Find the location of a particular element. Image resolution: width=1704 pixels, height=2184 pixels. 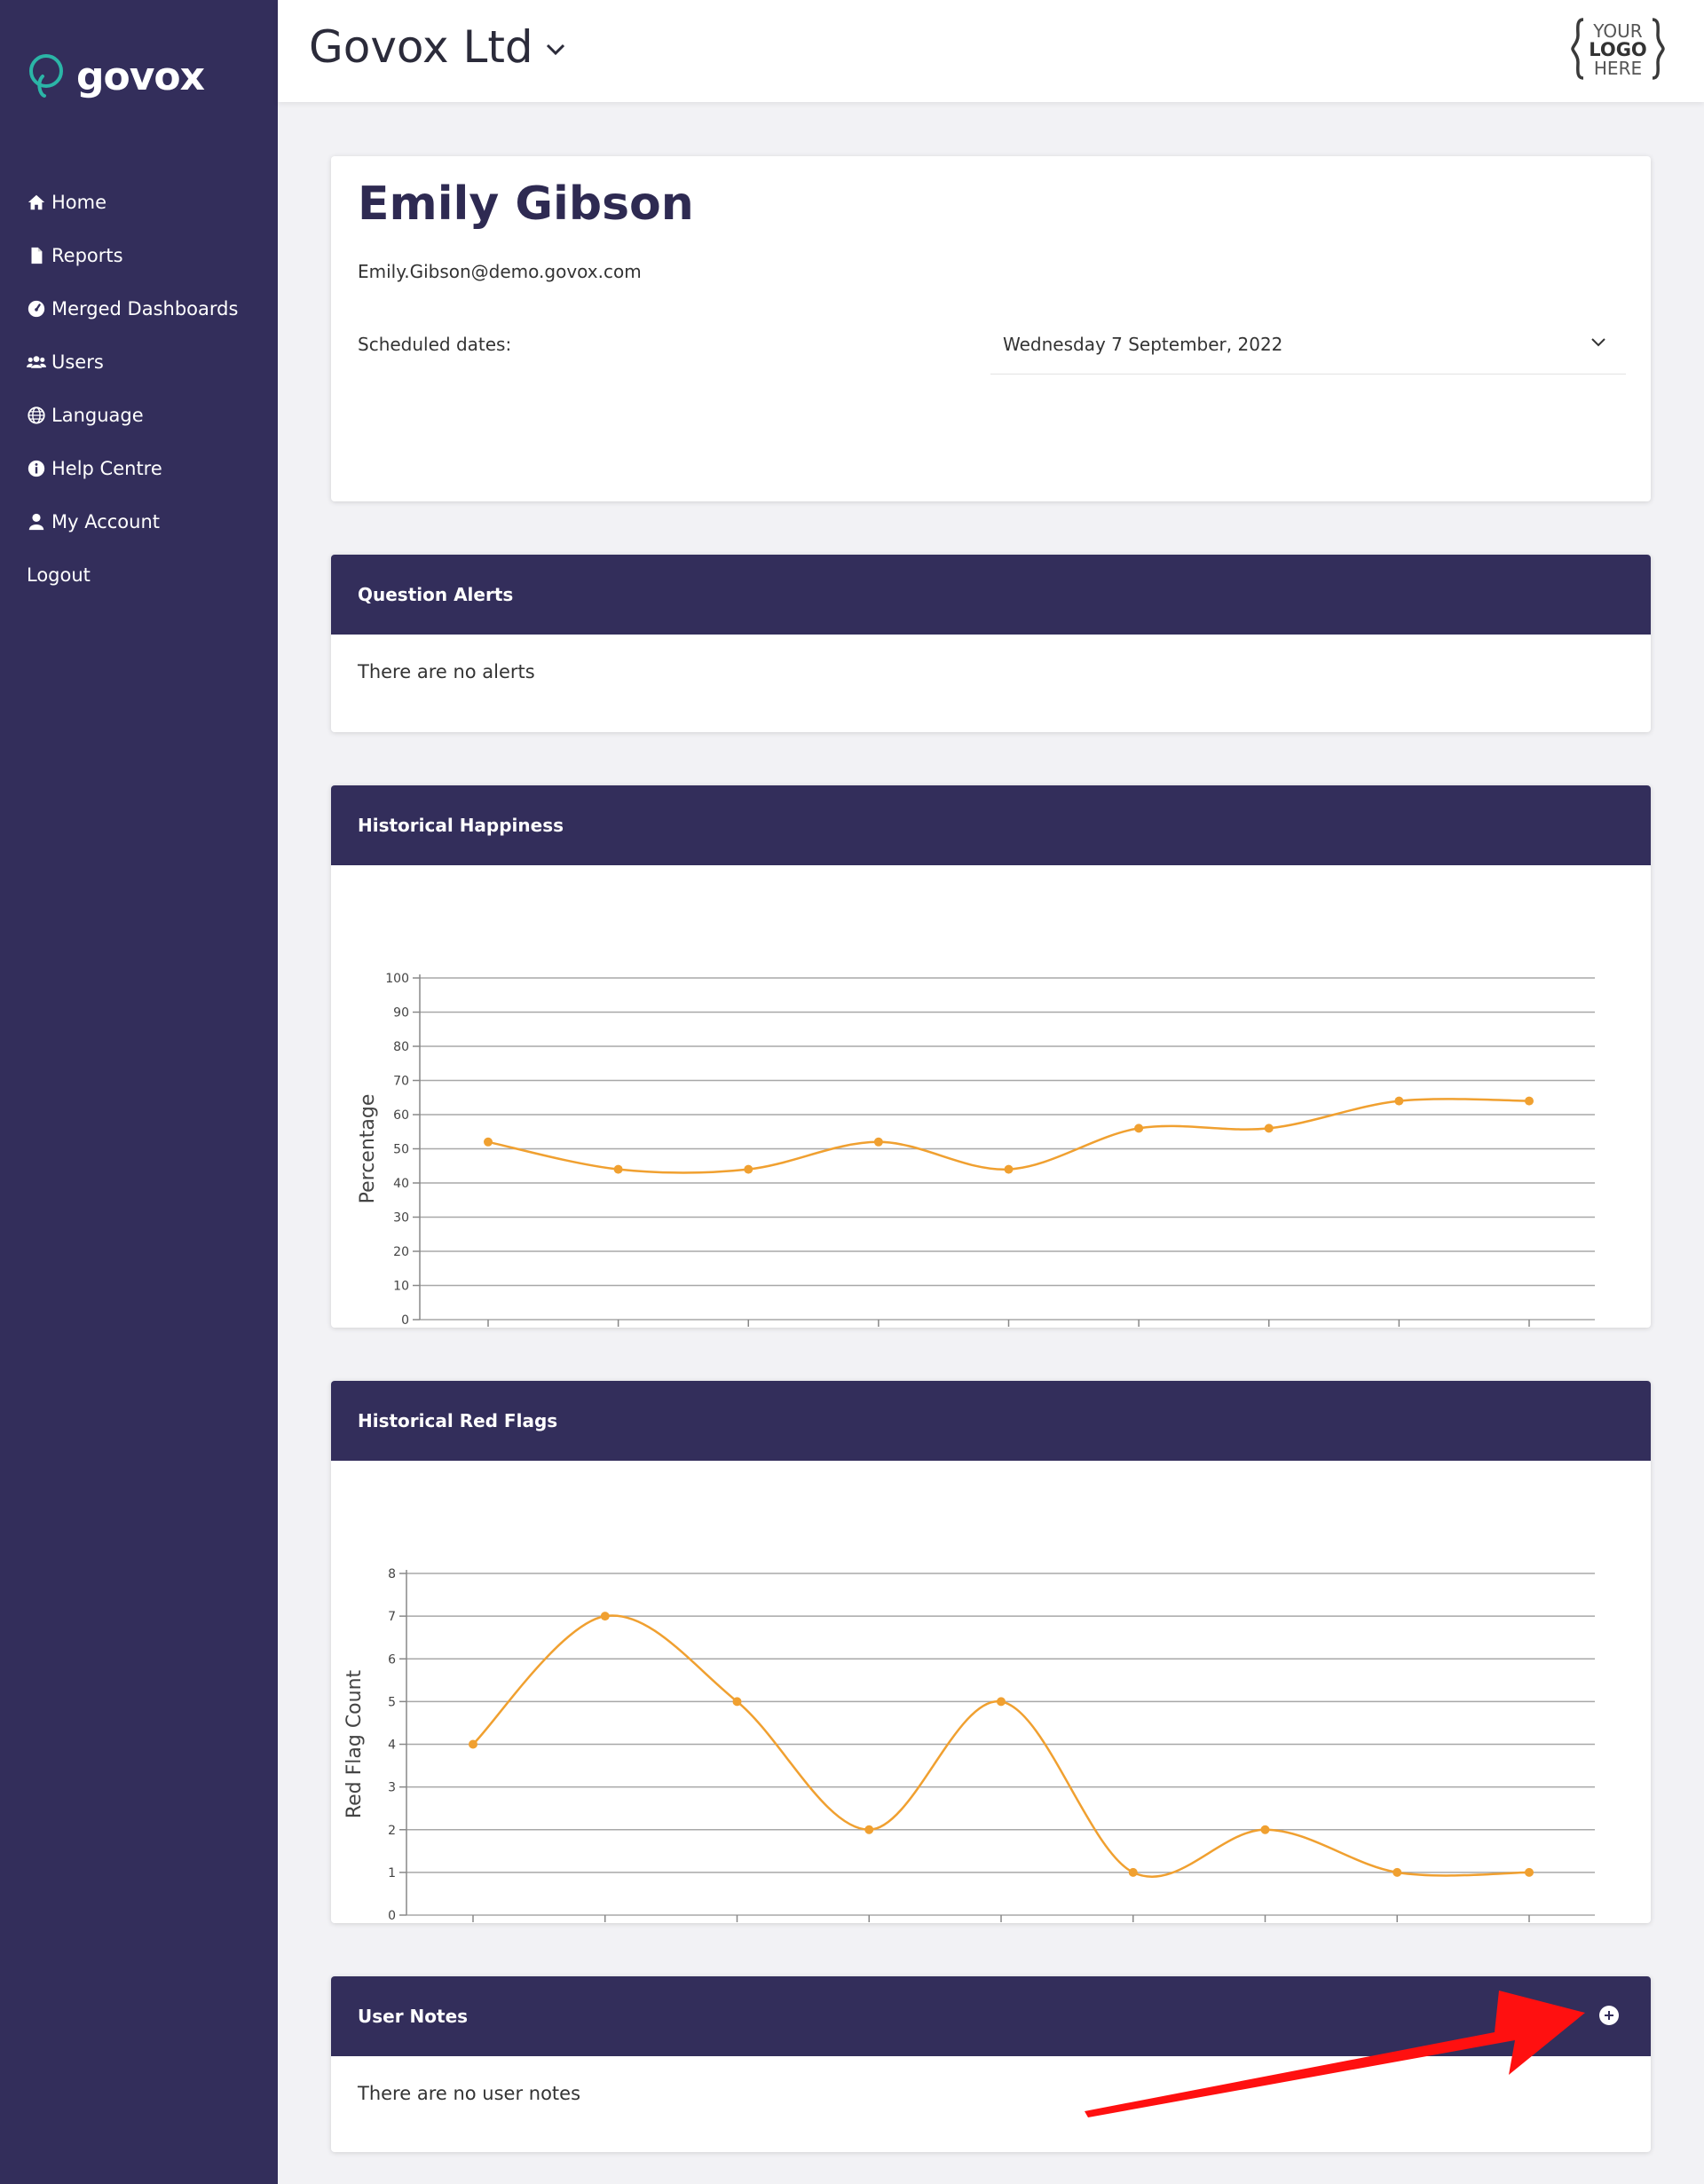

y-tick-label: 5 is located at coordinates (392, 1702).